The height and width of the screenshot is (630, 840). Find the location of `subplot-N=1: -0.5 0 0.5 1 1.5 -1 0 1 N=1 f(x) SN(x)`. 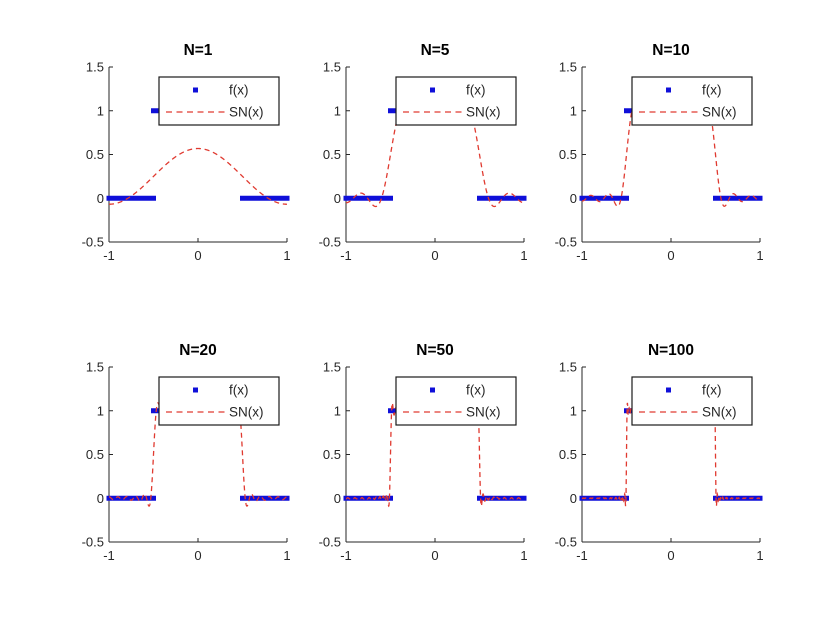

subplot-N=1: -0.5 0 0.5 1 1.5 -1 0 1 N=1 f(x) SN(x) is located at coordinates (186, 152).